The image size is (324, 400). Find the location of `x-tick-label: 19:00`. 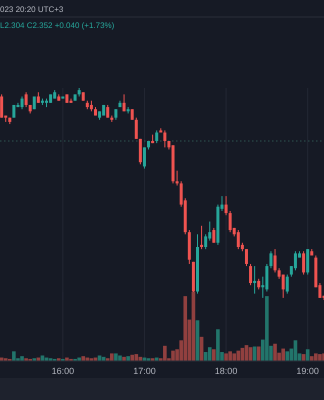

x-tick-label: 19:00 is located at coordinates (307, 371).